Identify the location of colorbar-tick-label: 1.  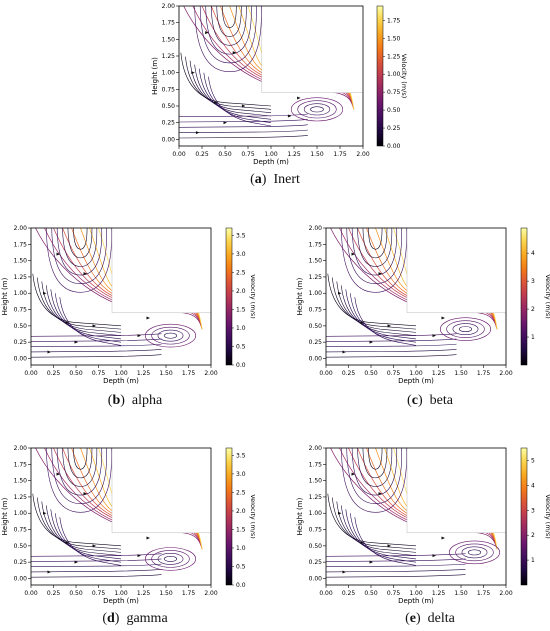
(533, 560).